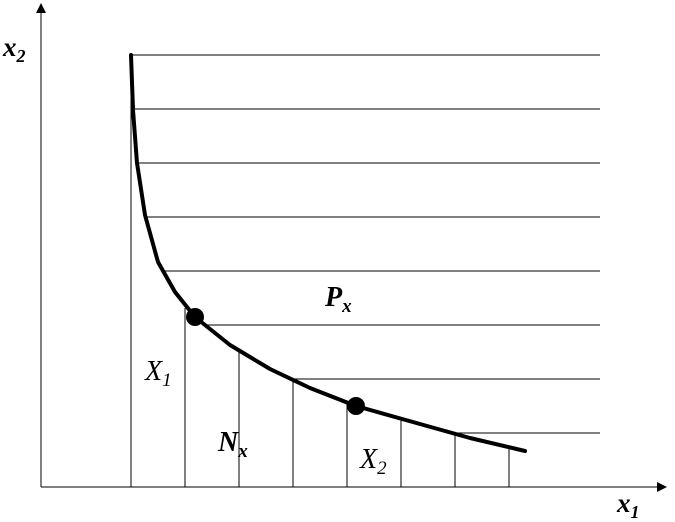 Image resolution: width=675 pixels, height=522 pixels. I want to click on label-x1: X1, so click(158, 373).